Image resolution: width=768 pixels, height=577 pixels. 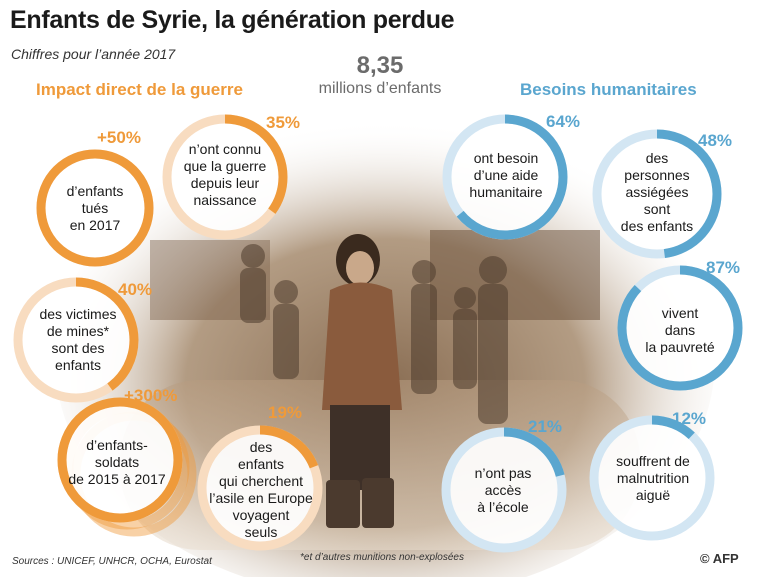 I want to click on stat-pct-asylum: 19%, so click(x=285, y=412).